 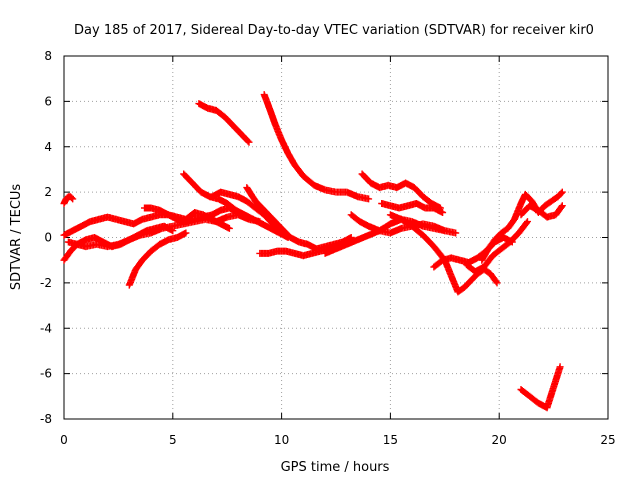 I want to click on y-tick-label: 0, so click(x=48, y=238).